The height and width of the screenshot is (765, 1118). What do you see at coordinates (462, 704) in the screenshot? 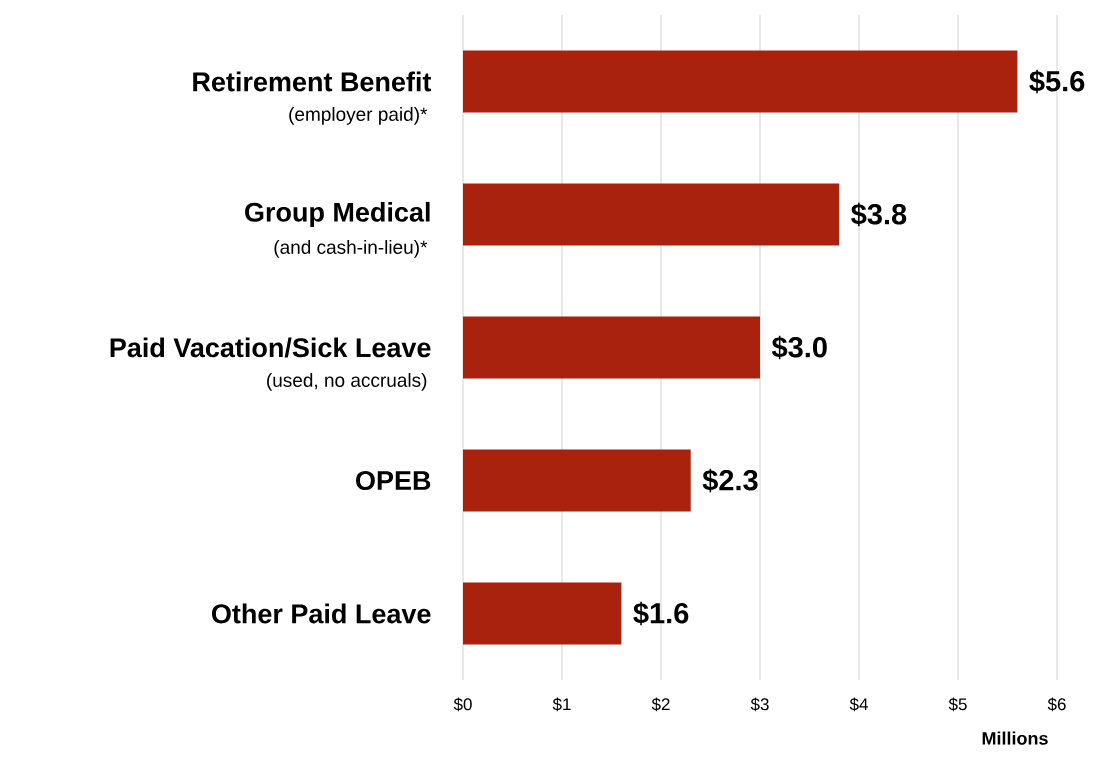
I see `x-tick-label: $0` at bounding box center [462, 704].